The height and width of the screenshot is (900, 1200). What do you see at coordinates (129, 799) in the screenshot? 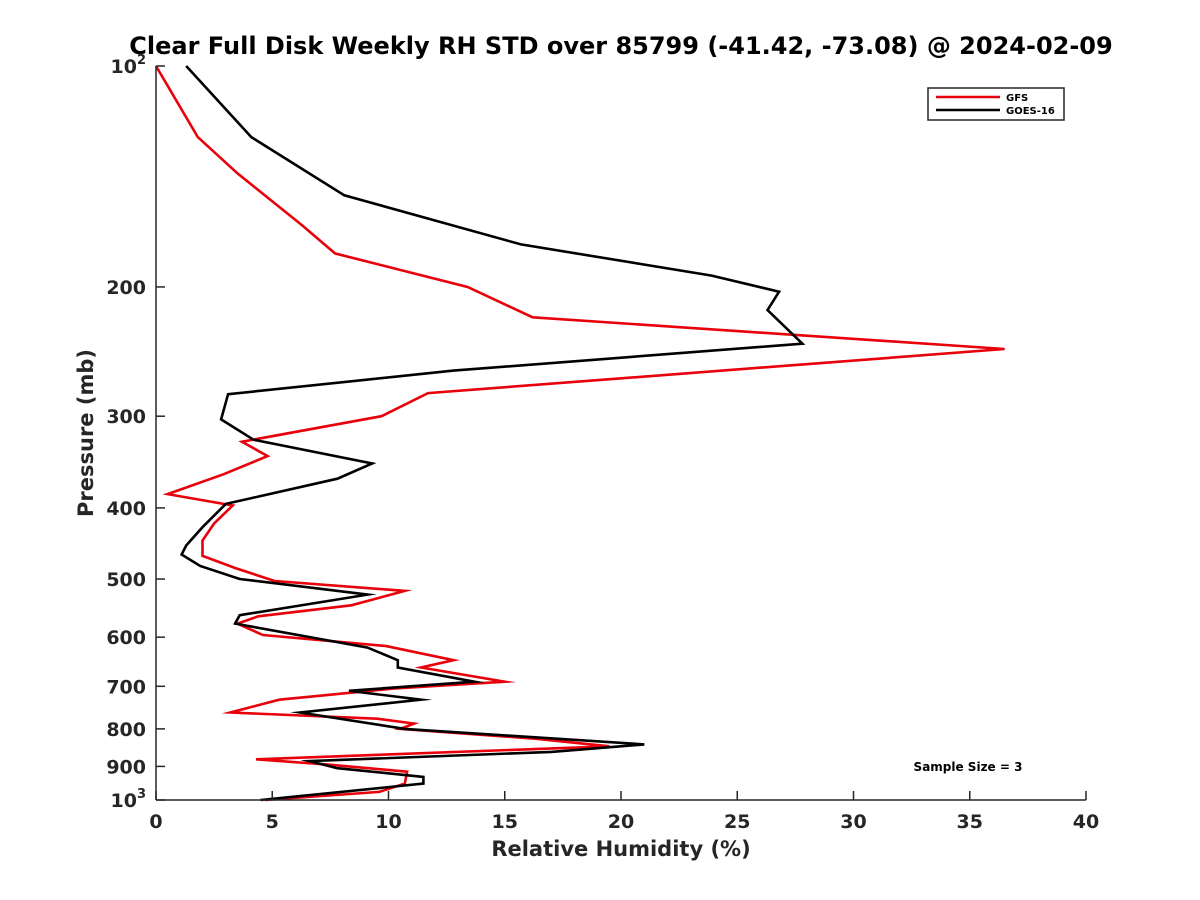
I see `y-tick-label: 10³` at bounding box center [129, 799].